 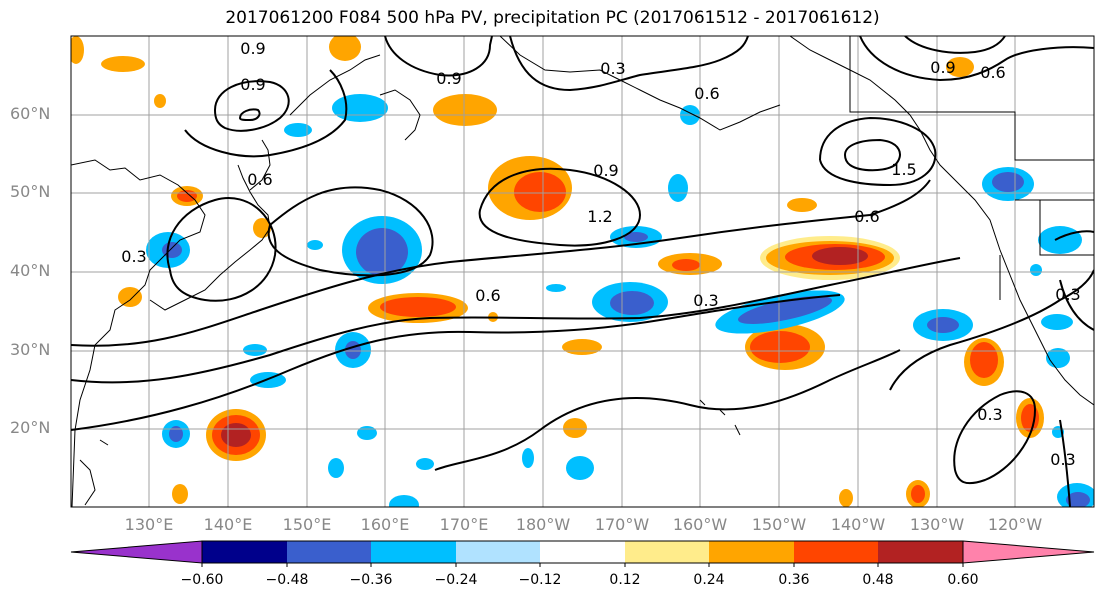 I want to click on lon-label-150w: 150°W, so click(x=779, y=524).